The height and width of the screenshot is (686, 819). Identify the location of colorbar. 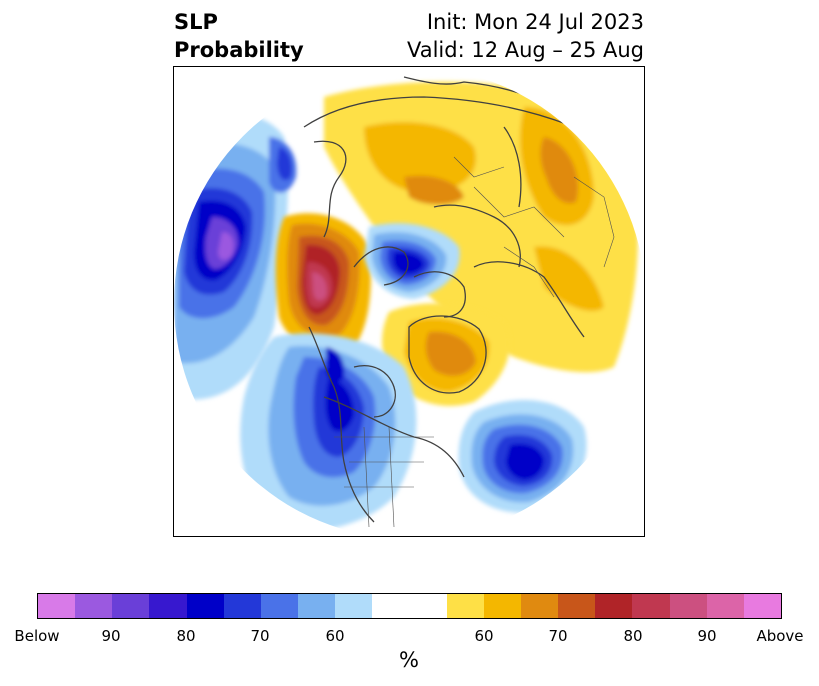
(409, 606).